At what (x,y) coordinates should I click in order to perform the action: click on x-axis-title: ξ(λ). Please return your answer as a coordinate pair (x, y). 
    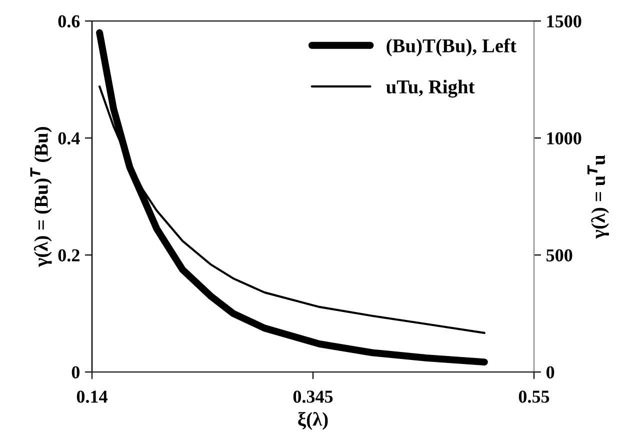
    Looking at the image, I should click on (313, 421).